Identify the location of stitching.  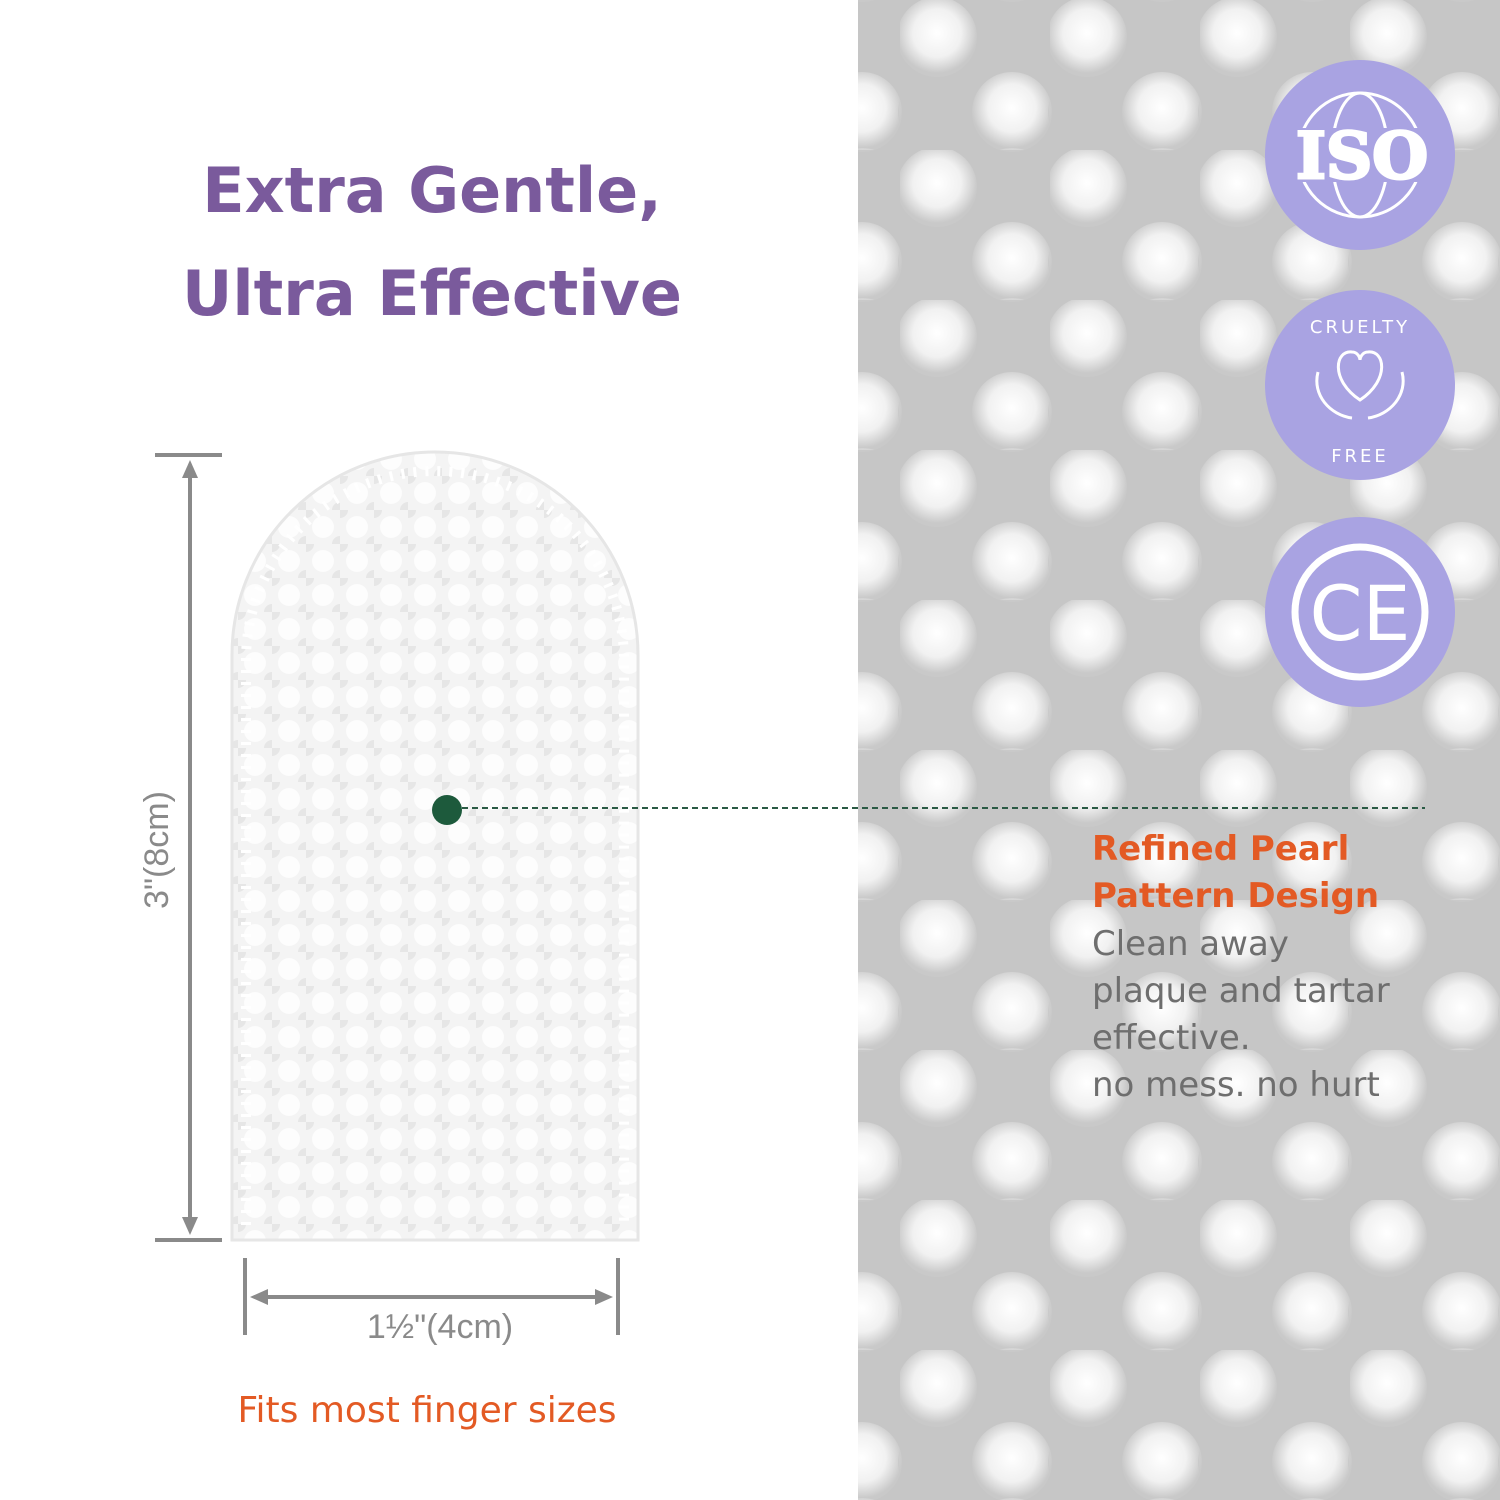
(435, 845).